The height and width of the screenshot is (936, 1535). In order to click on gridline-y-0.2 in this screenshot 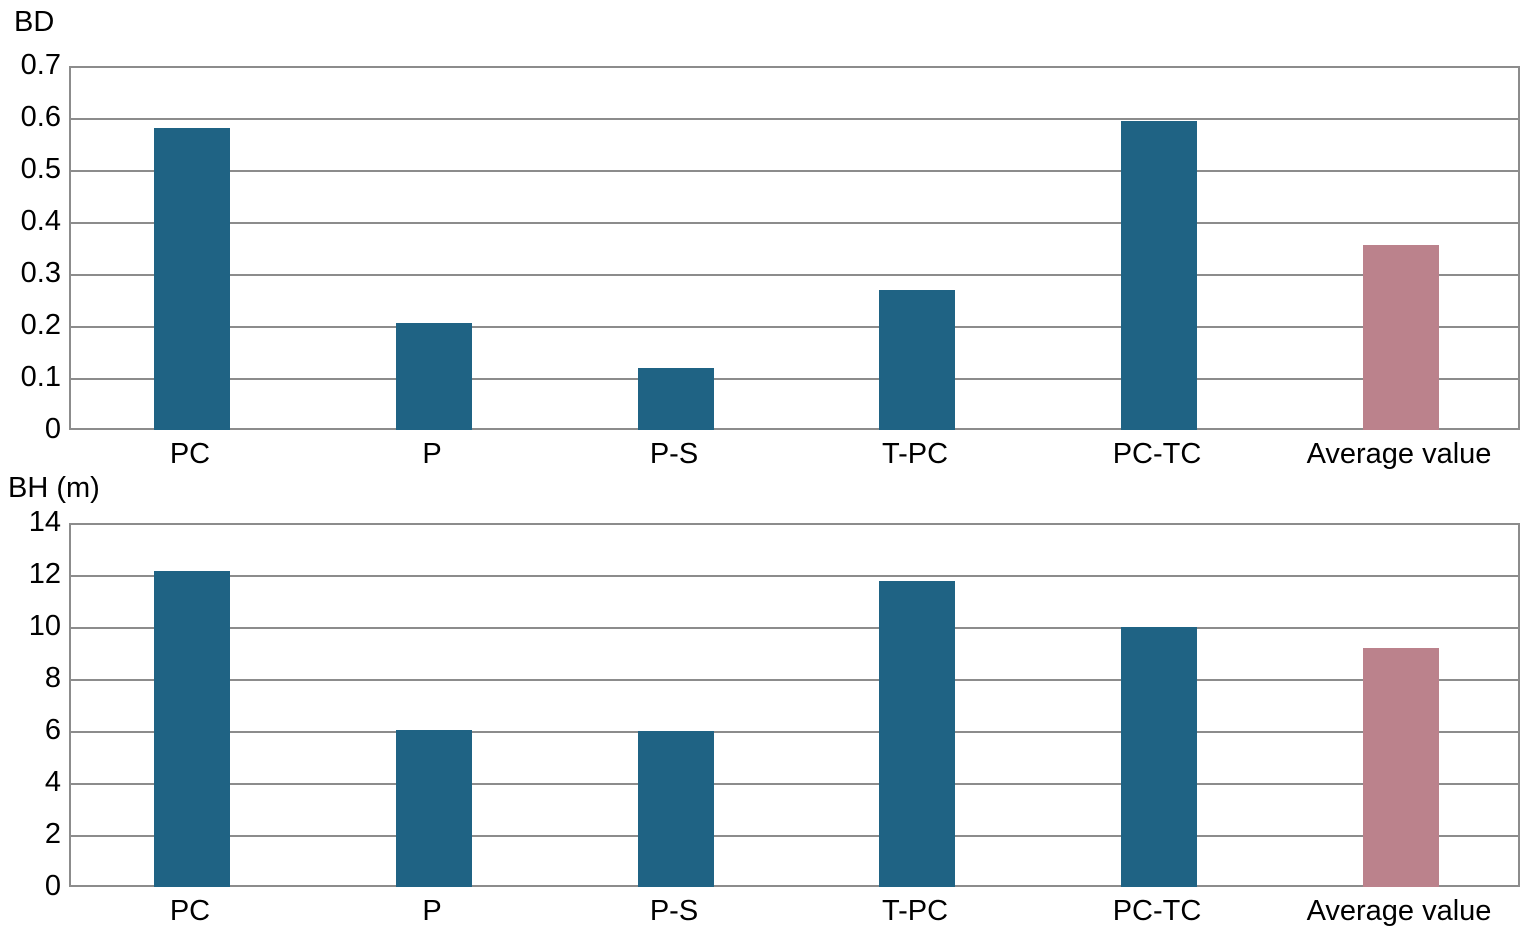, I will do `click(794, 327)`.